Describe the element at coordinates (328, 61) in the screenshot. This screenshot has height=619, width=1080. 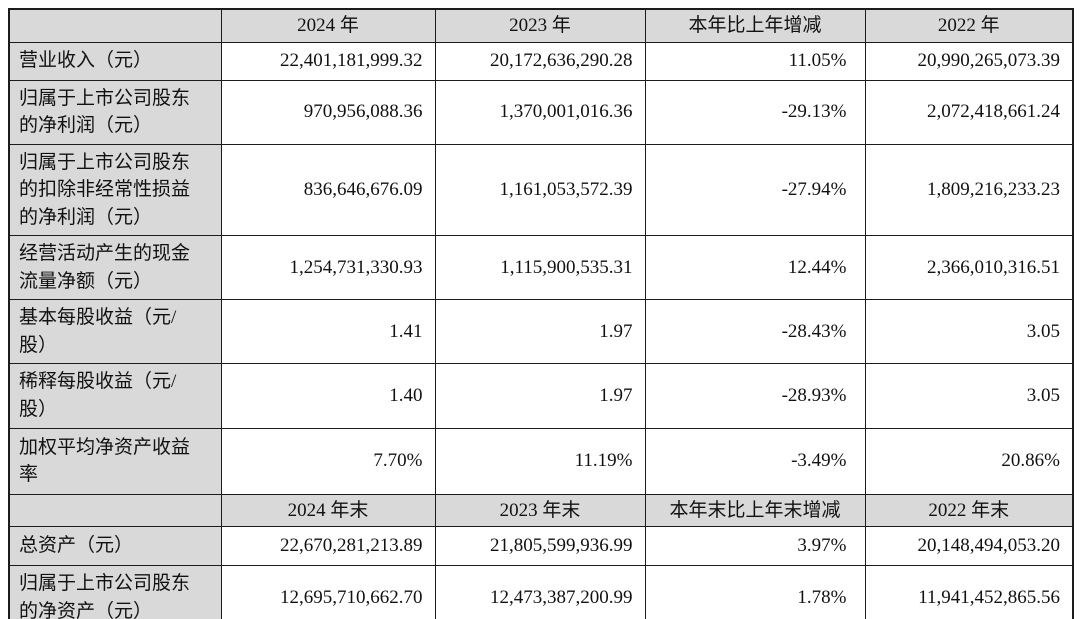
I see `value-cell: 22,401,181,999.32` at that location.